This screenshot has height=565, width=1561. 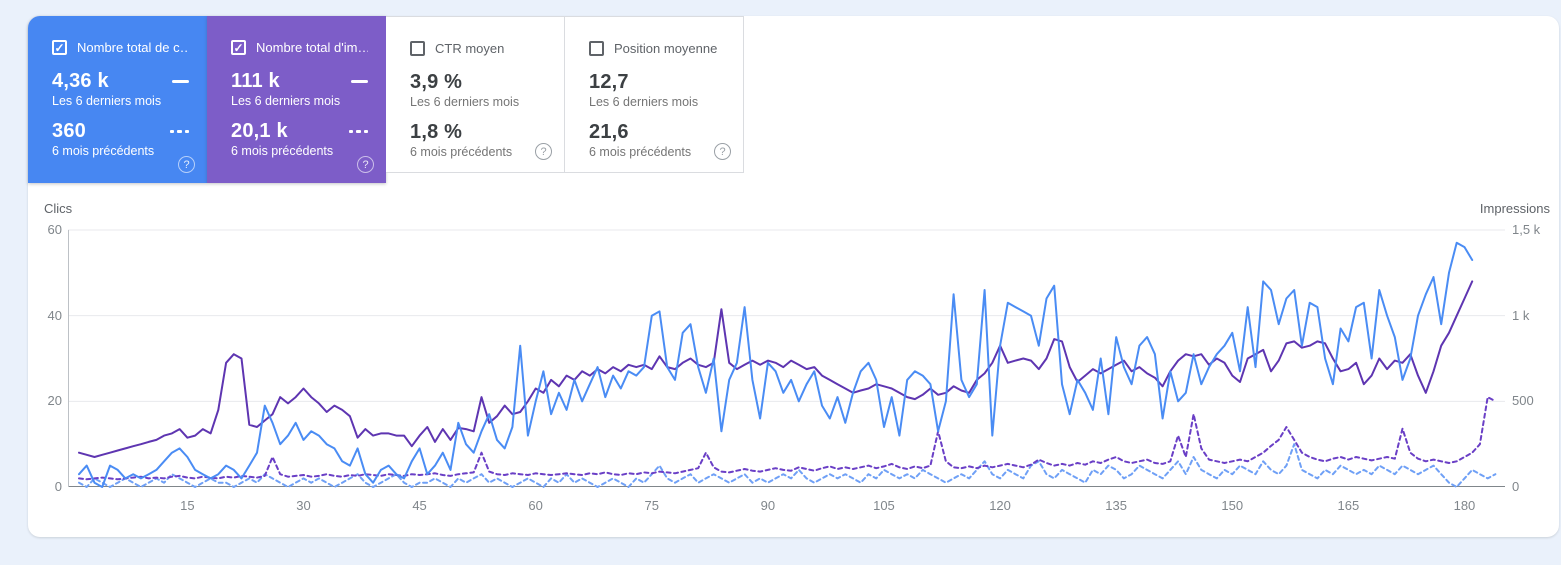 I want to click on y-tick-right: 1 k, so click(x=1521, y=315).